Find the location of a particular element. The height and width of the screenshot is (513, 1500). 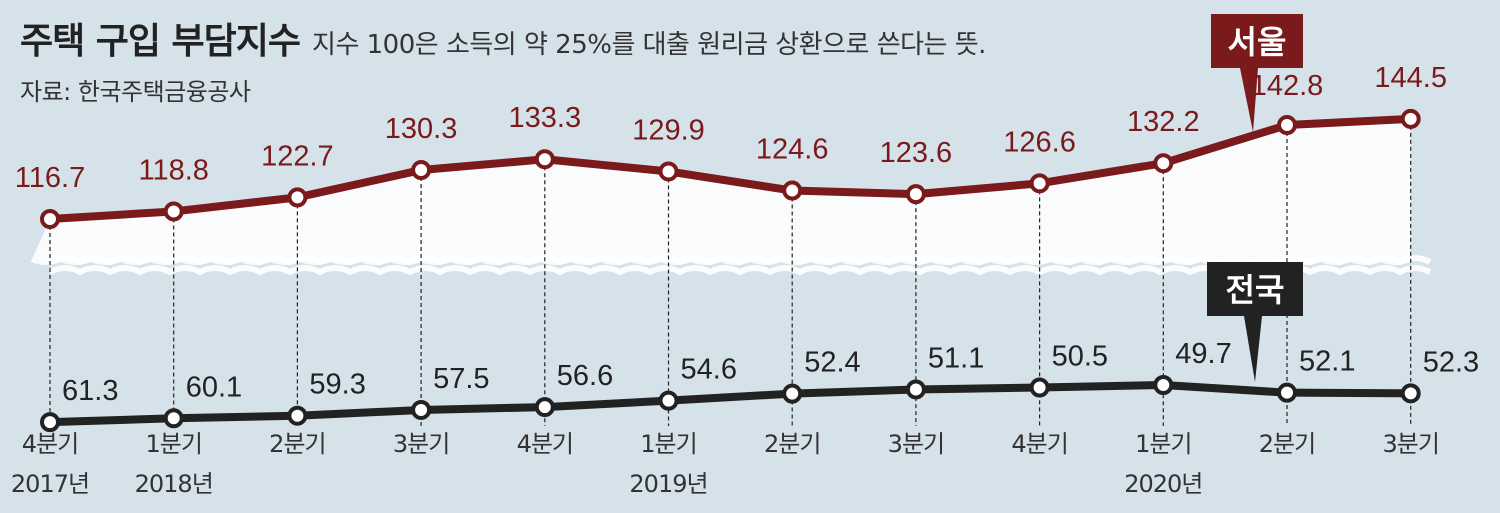

data-label-national: 54.6 is located at coordinates (709, 370).